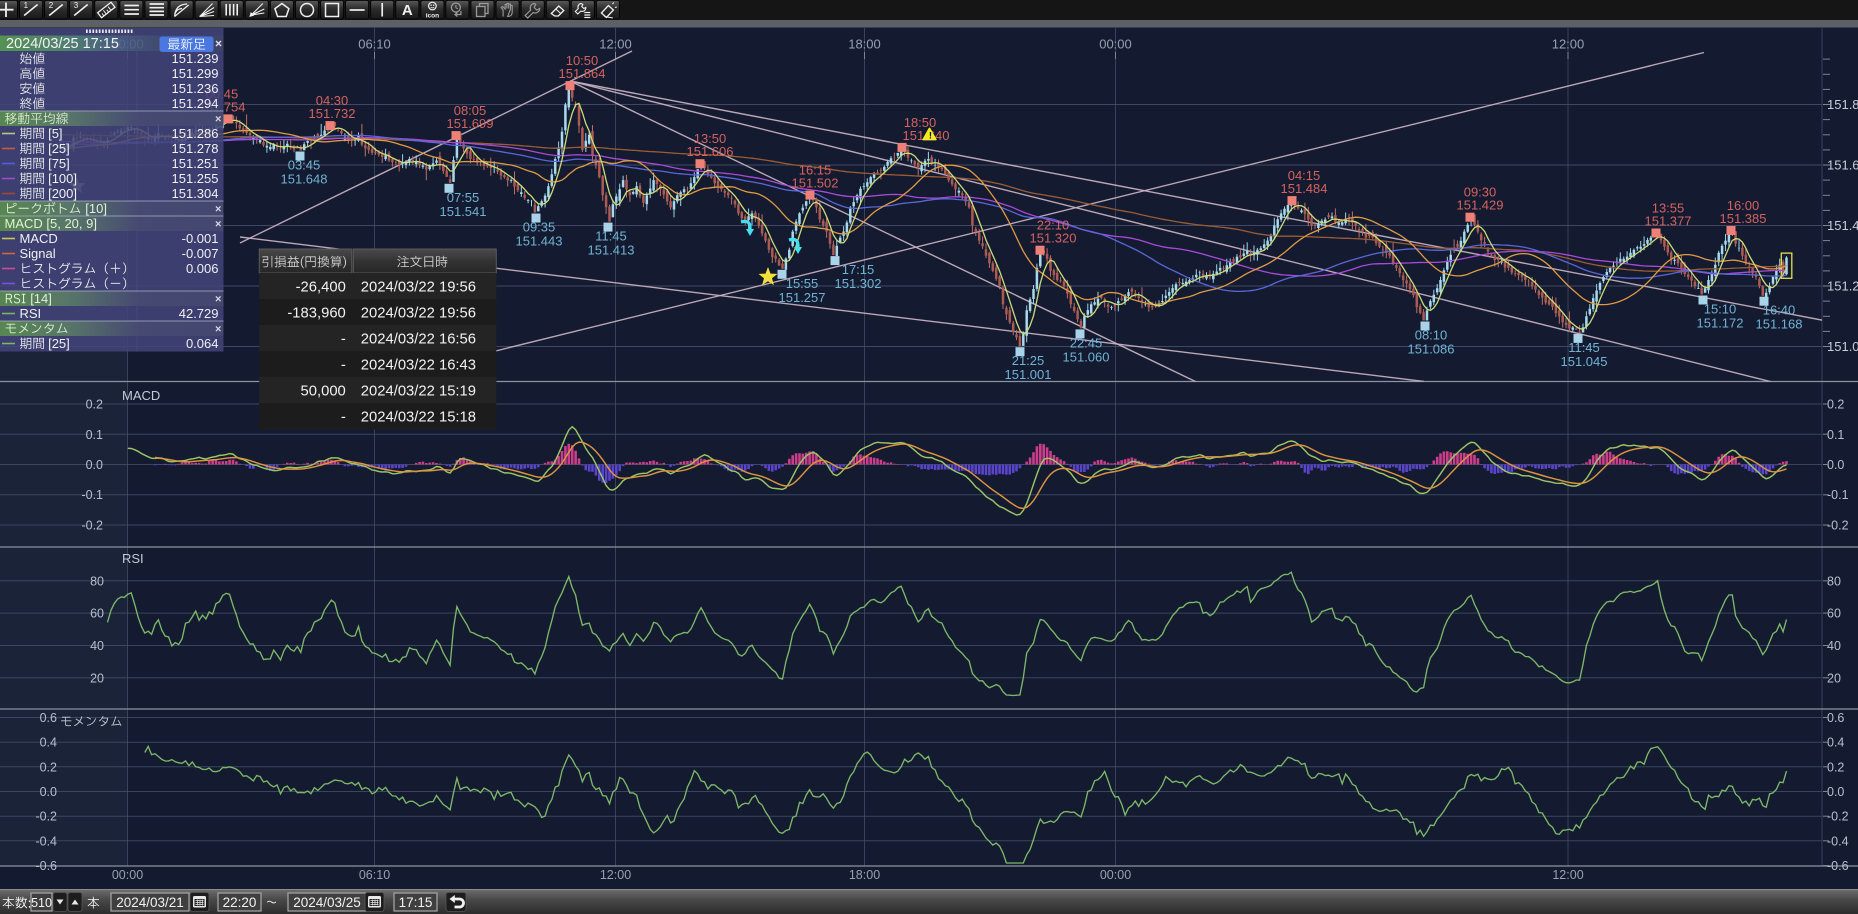 The width and height of the screenshot is (1858, 914). What do you see at coordinates (62, 44) in the screenshot?
I see `svg-text: 2024/03/25 17:15` at bounding box center [62, 44].